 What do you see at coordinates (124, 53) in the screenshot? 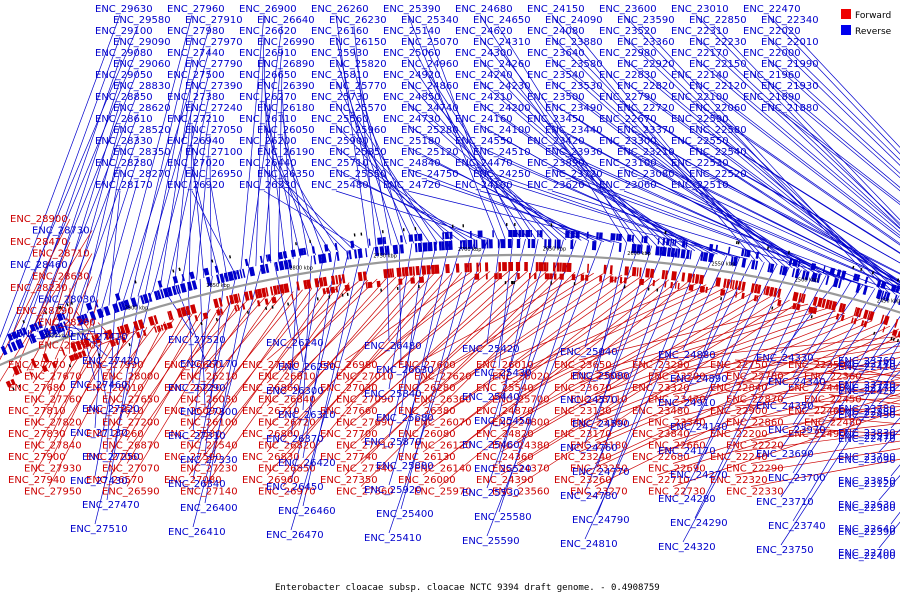
I see `reverse-gene-label: ENC_29080` at bounding box center [124, 53].